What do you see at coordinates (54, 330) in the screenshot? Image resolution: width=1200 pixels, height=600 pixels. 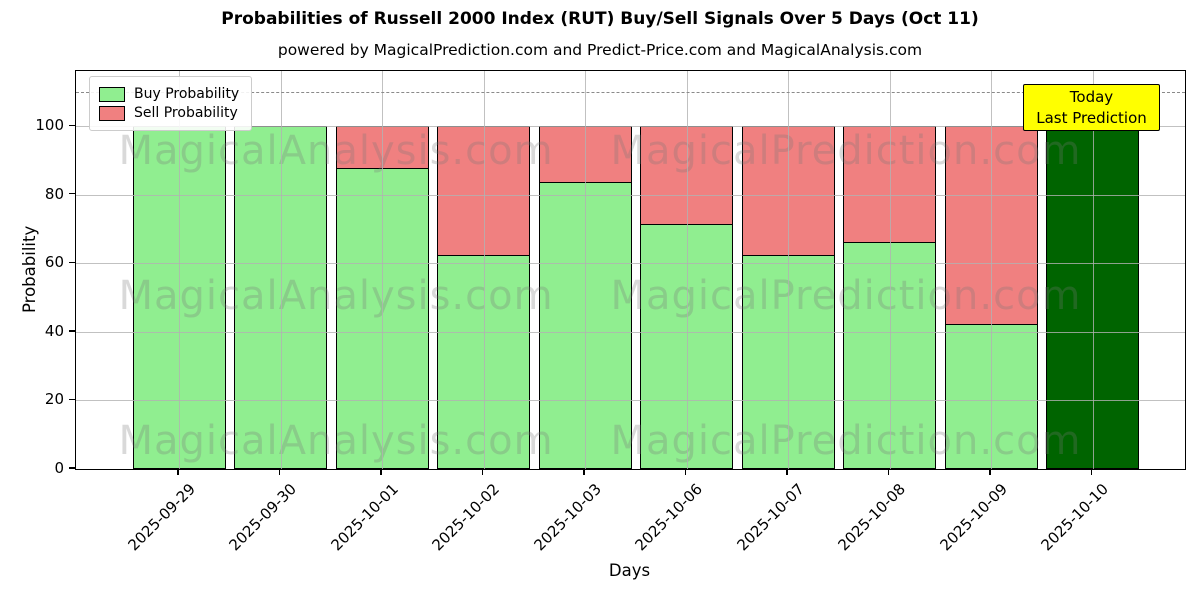 I see `y-tick-label: 40` at bounding box center [54, 330].